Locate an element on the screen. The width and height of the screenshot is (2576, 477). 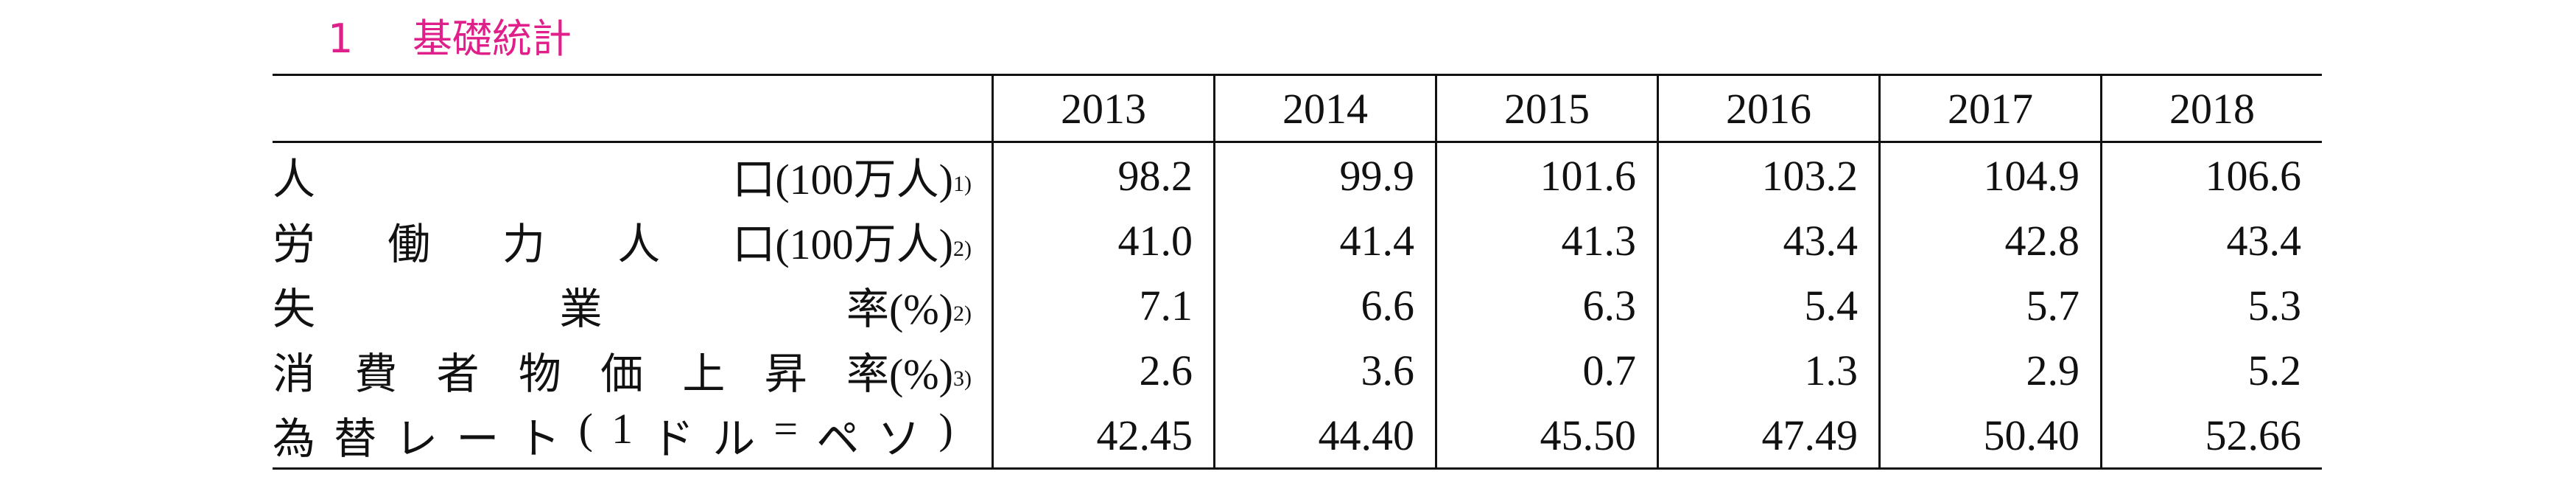
label-part: 物 is located at coordinates (539, 374).